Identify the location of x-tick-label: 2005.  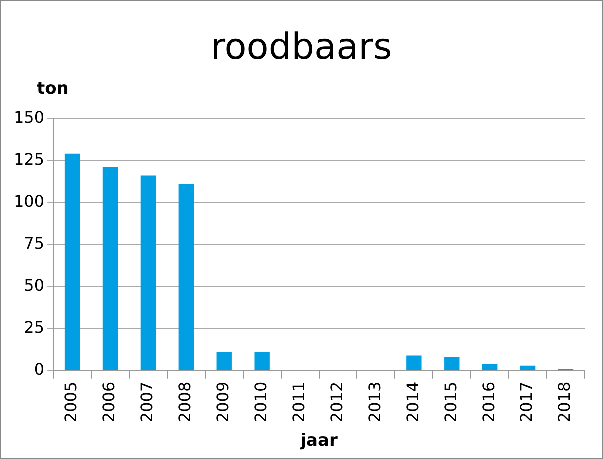
(71, 402).